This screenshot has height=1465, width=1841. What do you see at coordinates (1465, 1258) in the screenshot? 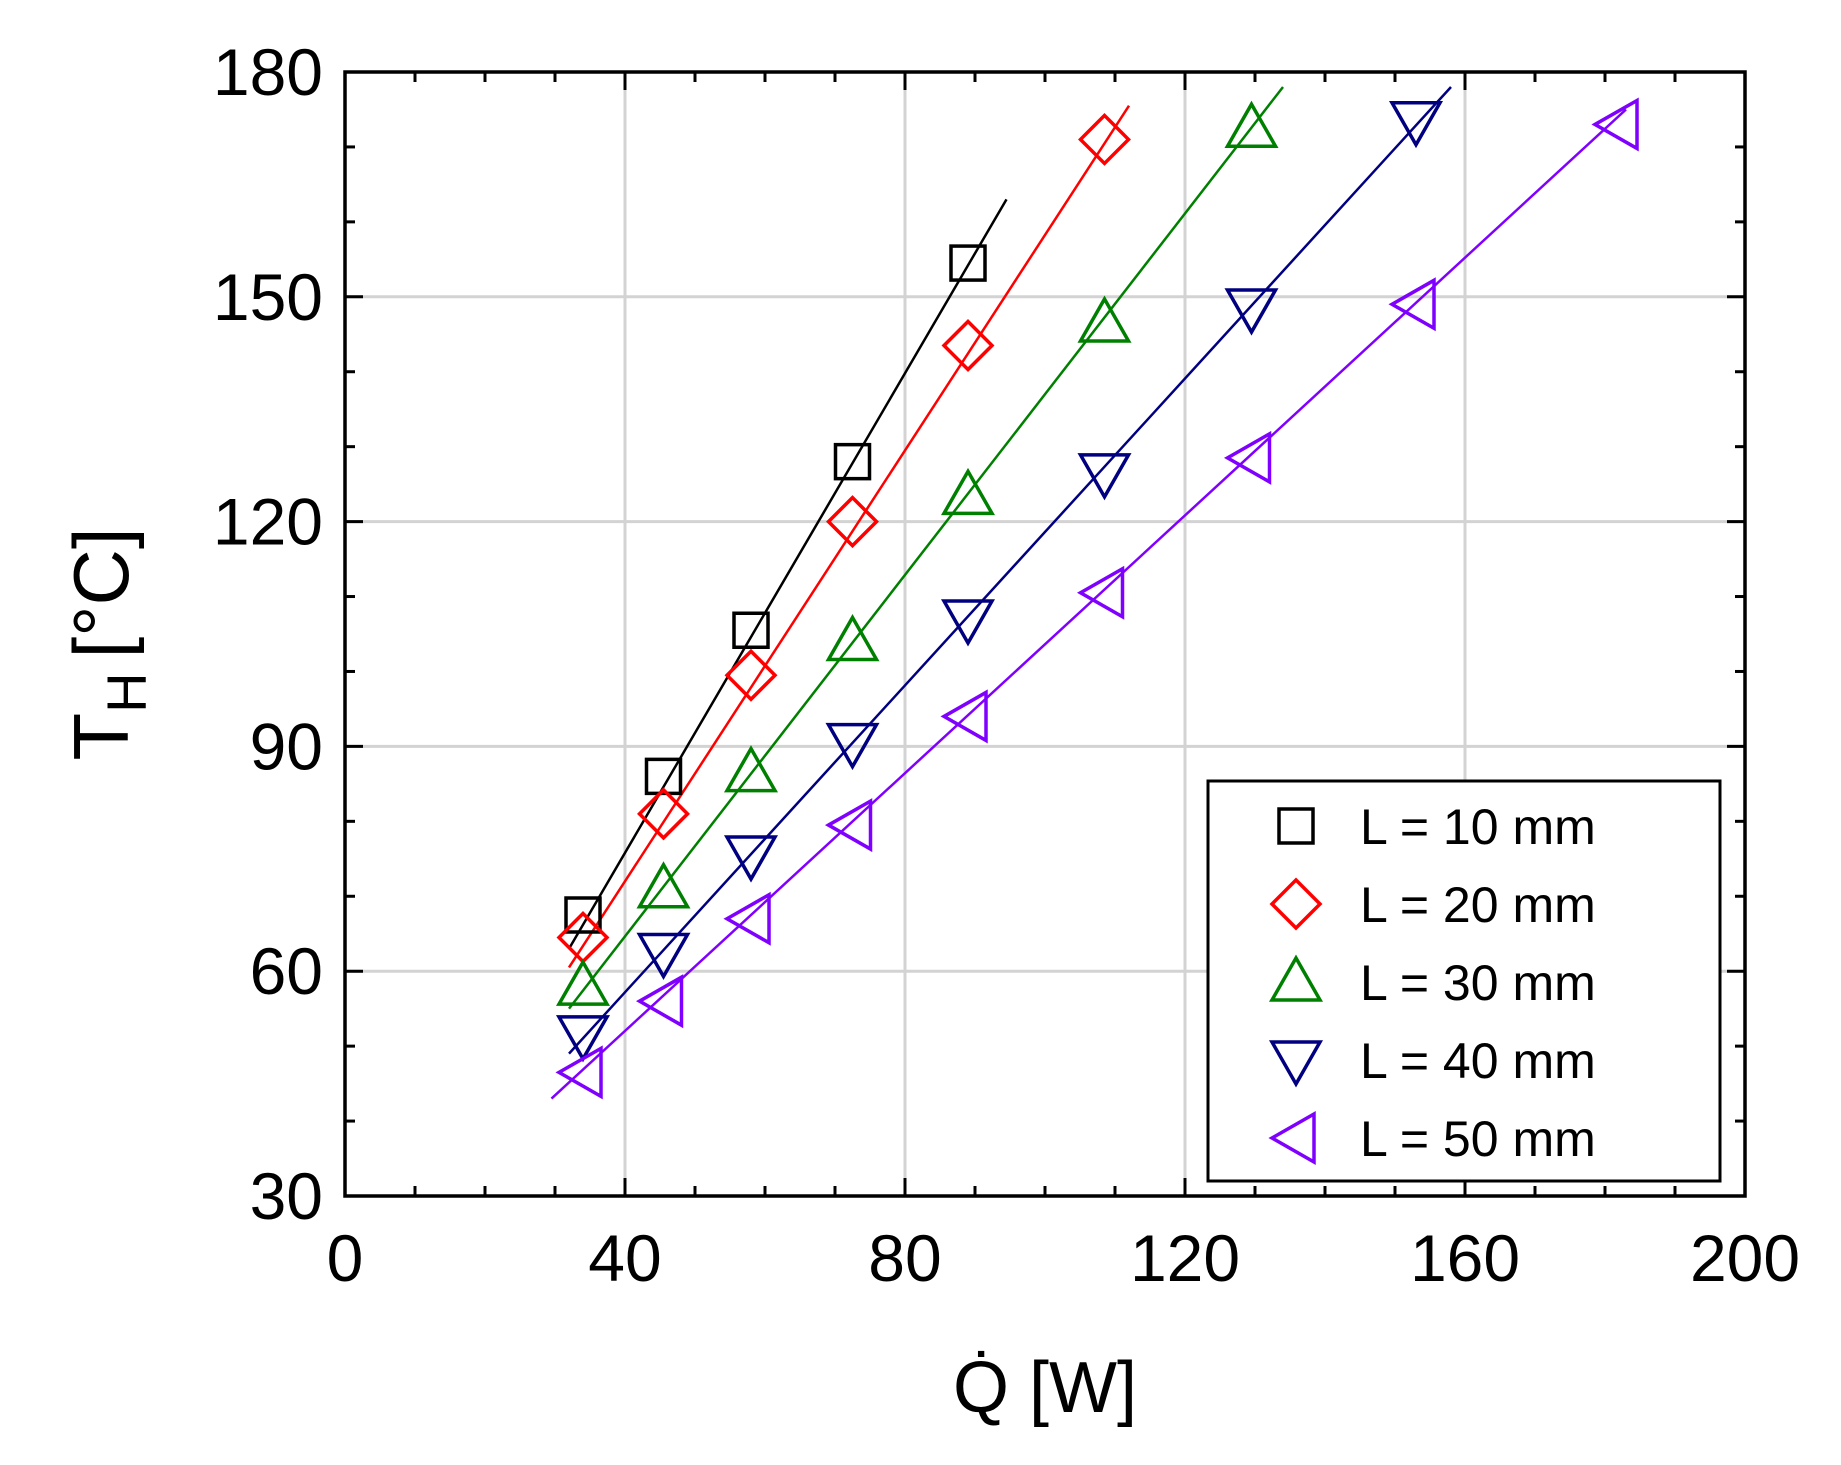
I see `x-tick-label: 160` at bounding box center [1465, 1258].